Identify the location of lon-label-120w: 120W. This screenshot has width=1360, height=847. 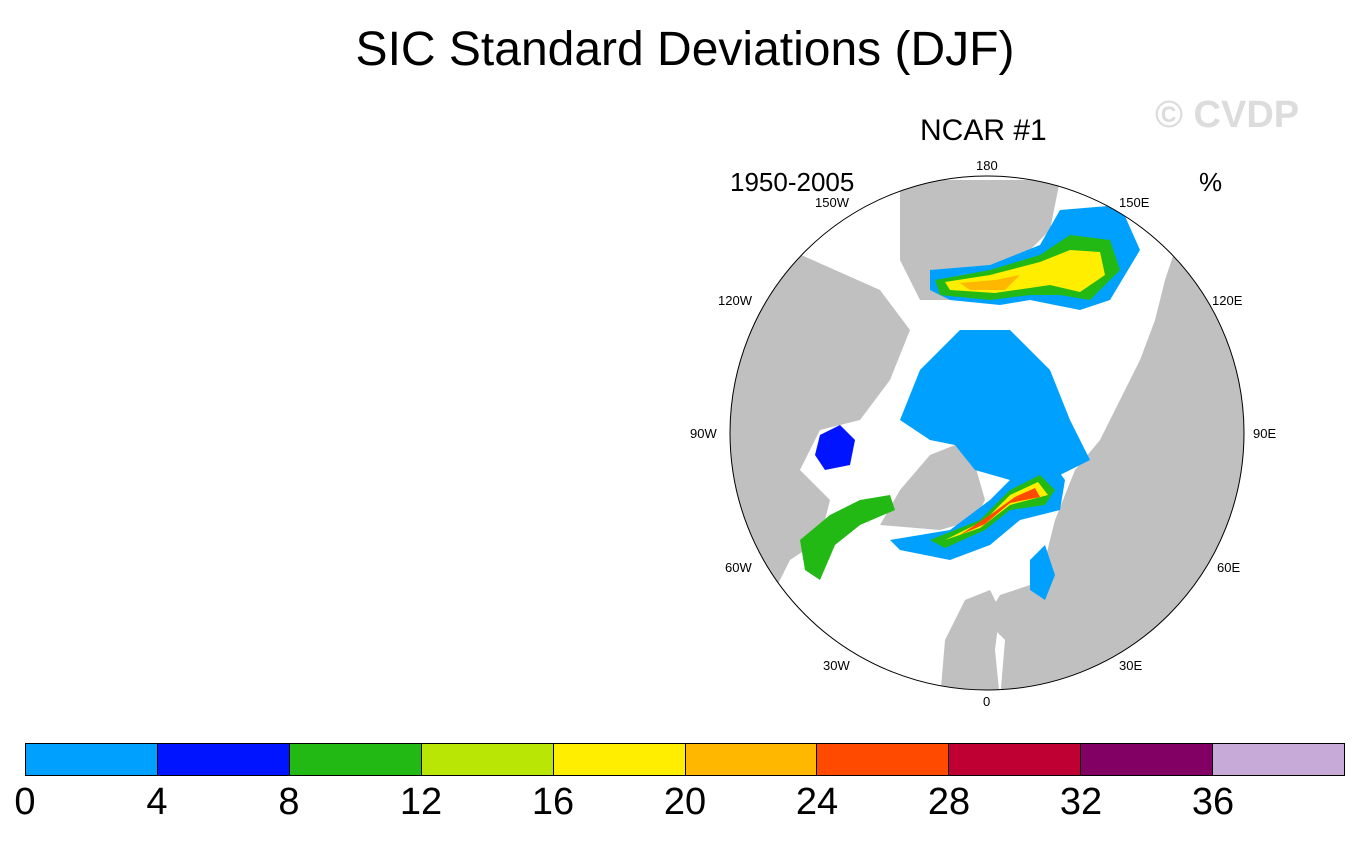
(735, 300).